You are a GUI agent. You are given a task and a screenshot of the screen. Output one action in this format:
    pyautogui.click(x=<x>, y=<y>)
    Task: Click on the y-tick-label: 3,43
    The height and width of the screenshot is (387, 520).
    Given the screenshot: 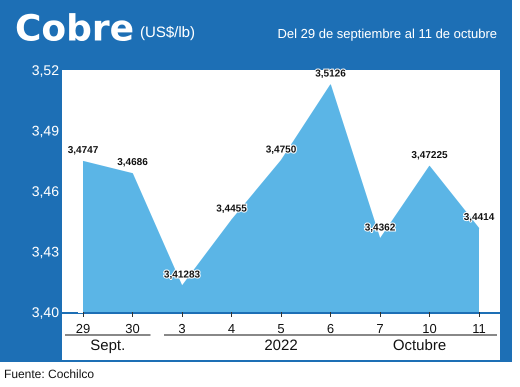 What is the action you would take?
    pyautogui.click(x=46, y=252)
    